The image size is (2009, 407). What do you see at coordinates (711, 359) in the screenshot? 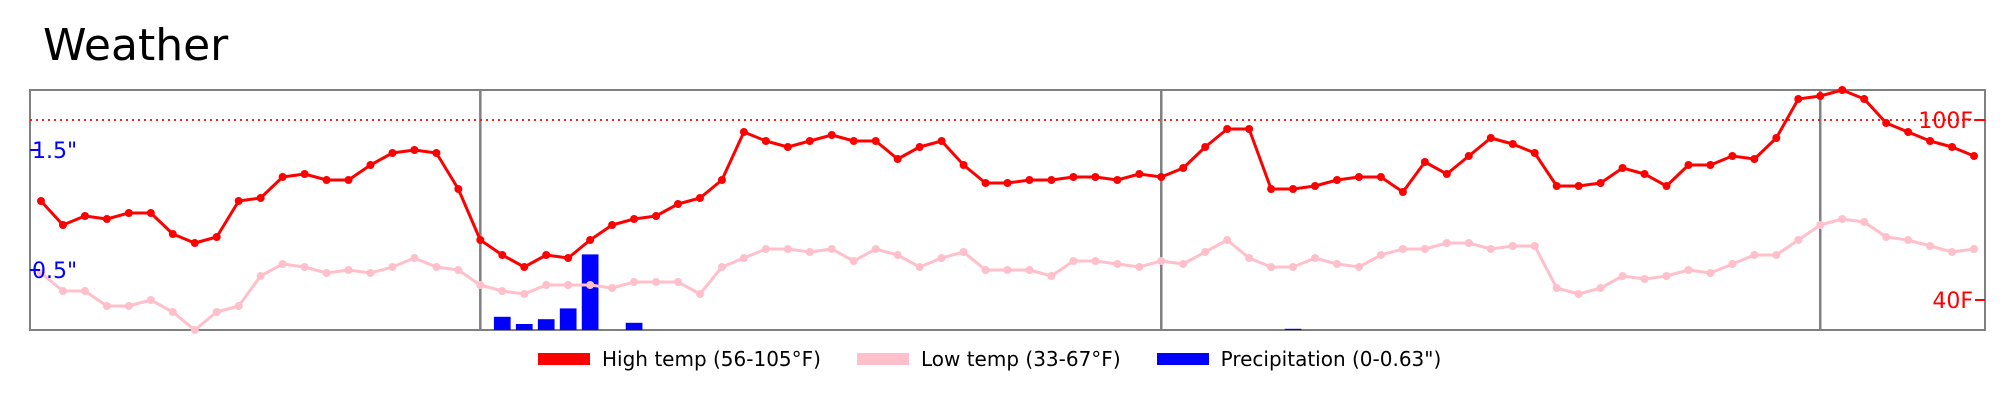
I see `legend-label: High temp (56-105°F)` at bounding box center [711, 359].